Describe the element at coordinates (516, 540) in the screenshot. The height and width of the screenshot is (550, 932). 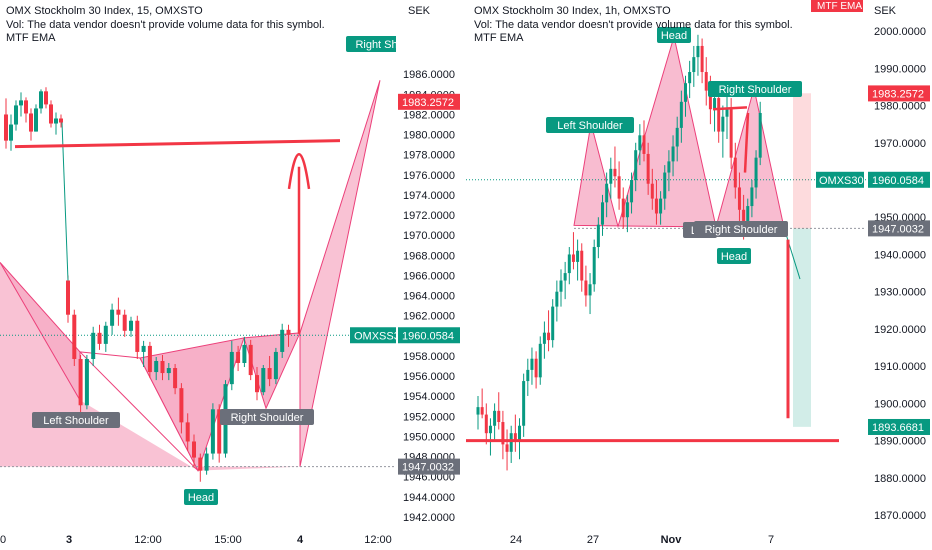
I see `right-x-tick-label: 24` at that location.